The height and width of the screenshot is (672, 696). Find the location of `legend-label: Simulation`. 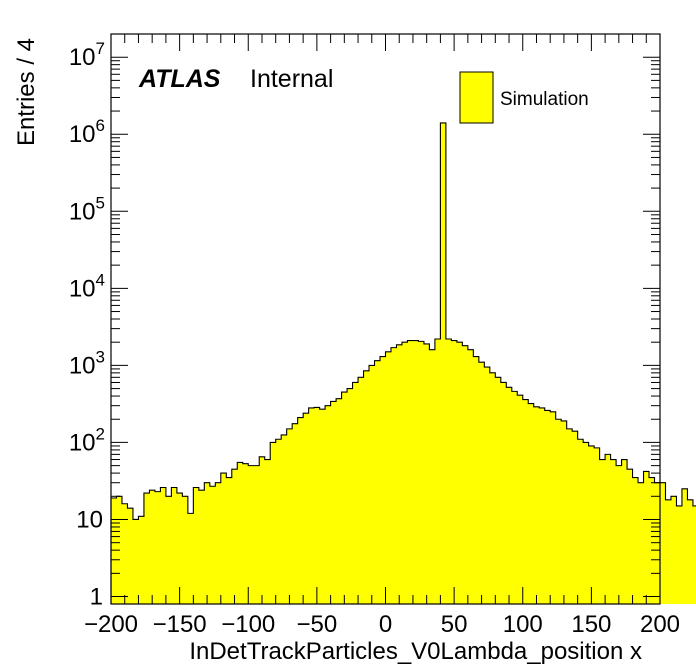

legend-label: Simulation is located at coordinates (544, 99).